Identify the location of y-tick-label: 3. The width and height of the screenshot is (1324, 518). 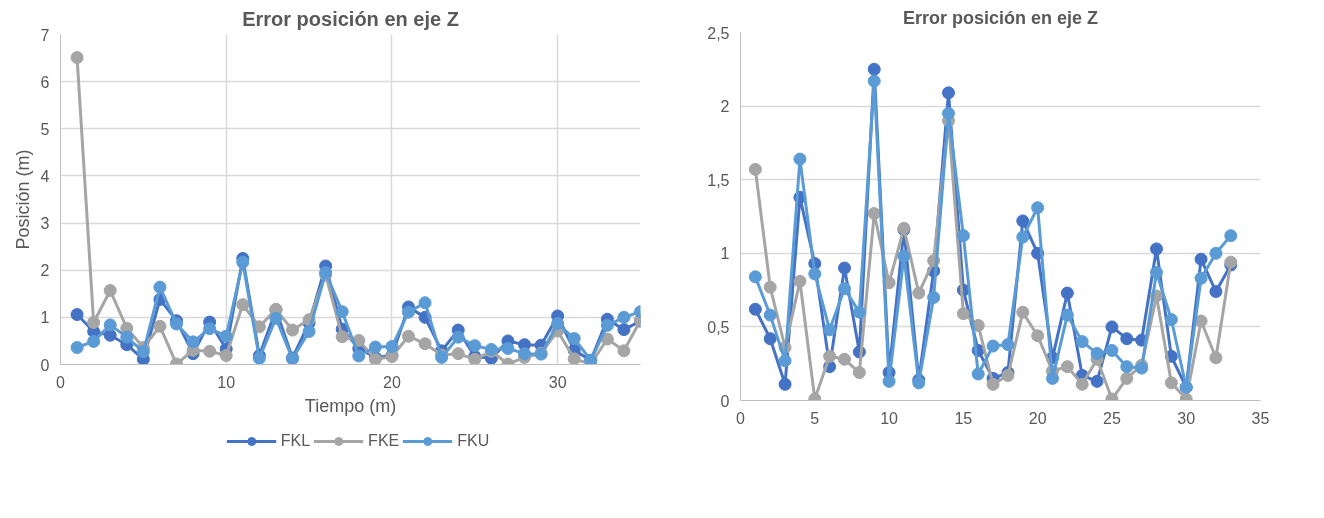
(45, 224).